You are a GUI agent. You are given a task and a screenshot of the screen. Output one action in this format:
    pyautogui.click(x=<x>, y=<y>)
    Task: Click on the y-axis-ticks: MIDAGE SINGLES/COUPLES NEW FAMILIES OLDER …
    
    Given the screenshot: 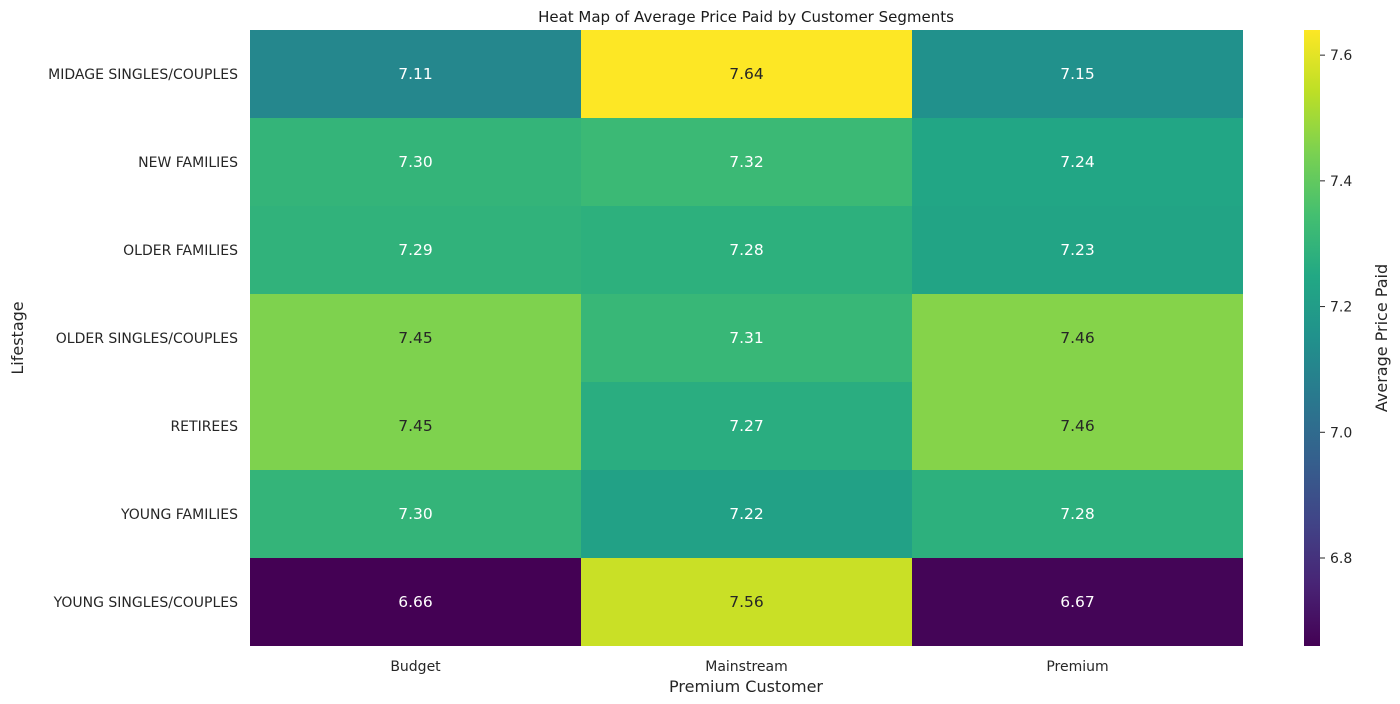 What is the action you would take?
    pyautogui.click(x=143, y=339)
    